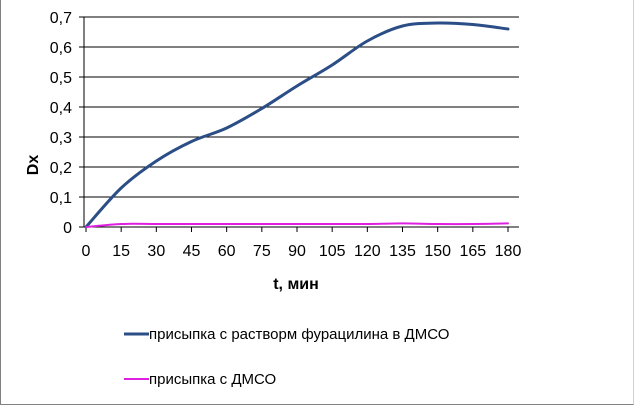 The height and width of the screenshot is (406, 634). Describe the element at coordinates (67, 228) in the screenshot. I see `y-tick-label: 0` at that location.